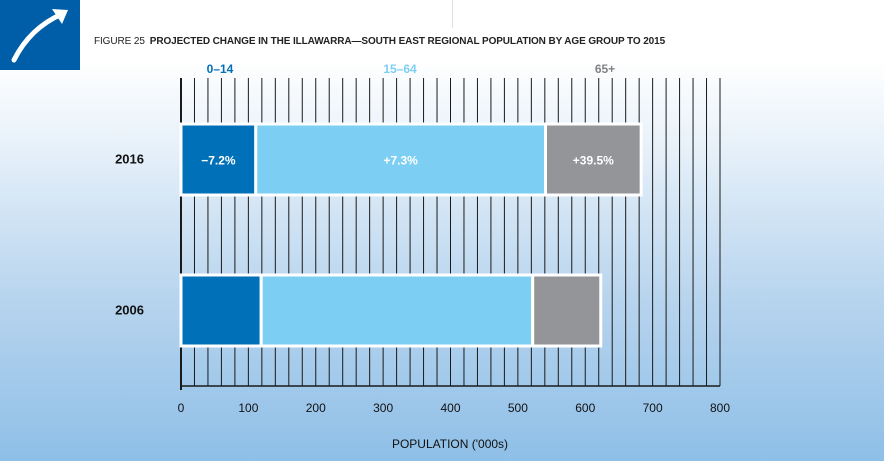 Image resolution: width=884 pixels, height=461 pixels. What do you see at coordinates (653, 408) in the screenshot?
I see `x-tick-label: 700` at bounding box center [653, 408].